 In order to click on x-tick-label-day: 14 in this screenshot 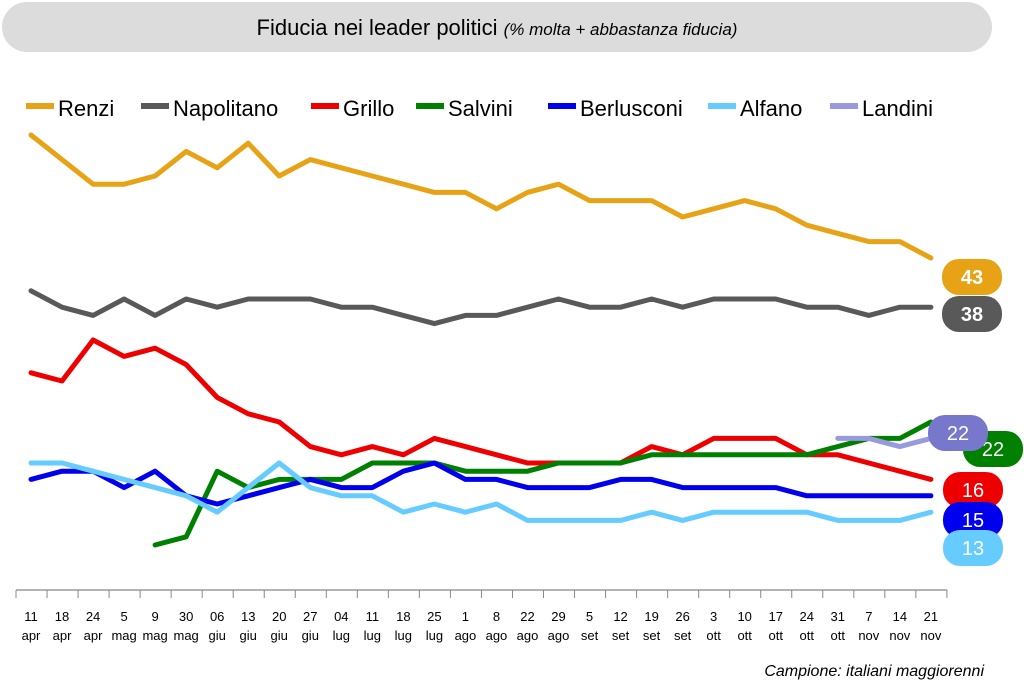, I will do `click(900, 616)`.